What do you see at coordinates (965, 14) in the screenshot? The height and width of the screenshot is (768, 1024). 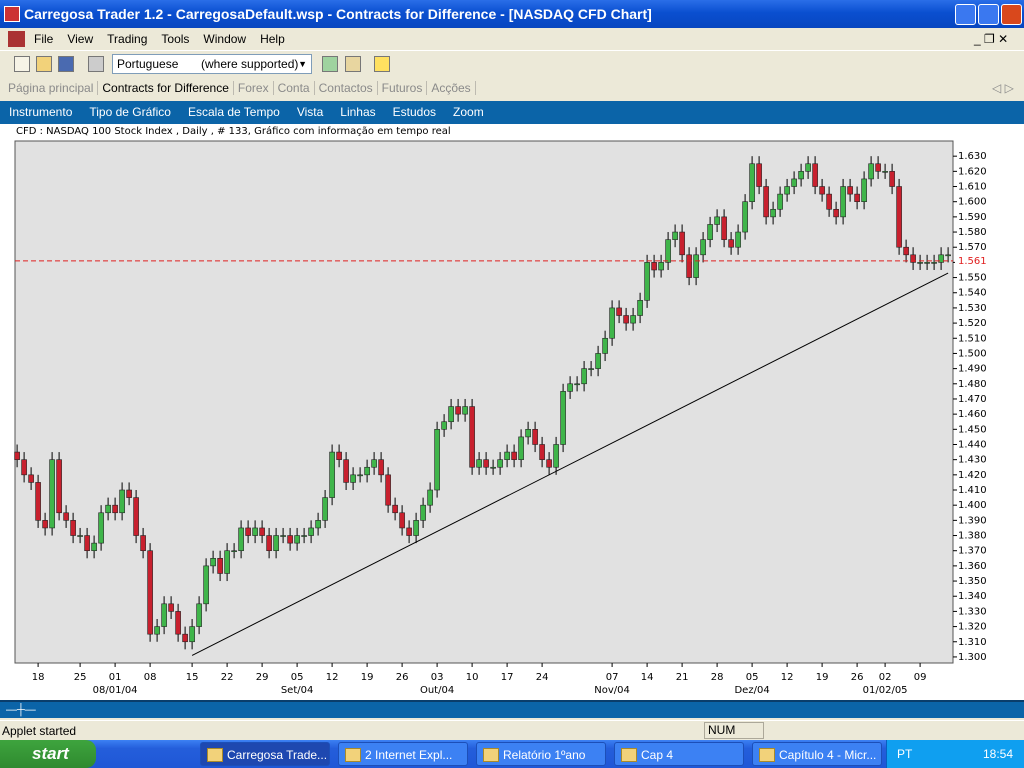 I see `minimize-button` at bounding box center [965, 14].